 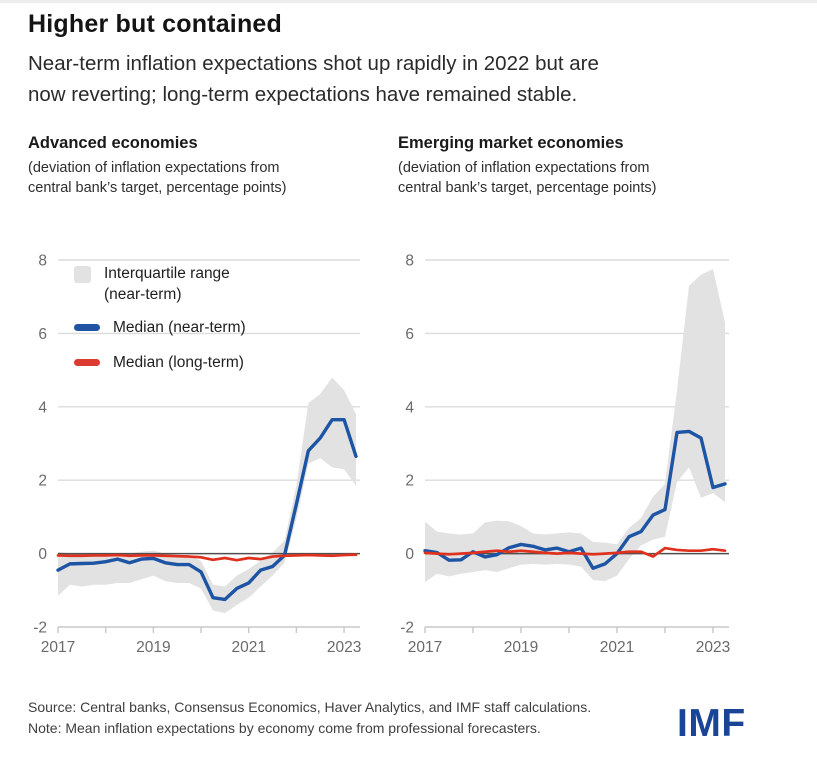 What do you see at coordinates (408, 1) in the screenshot?
I see `top-divider` at bounding box center [408, 1].